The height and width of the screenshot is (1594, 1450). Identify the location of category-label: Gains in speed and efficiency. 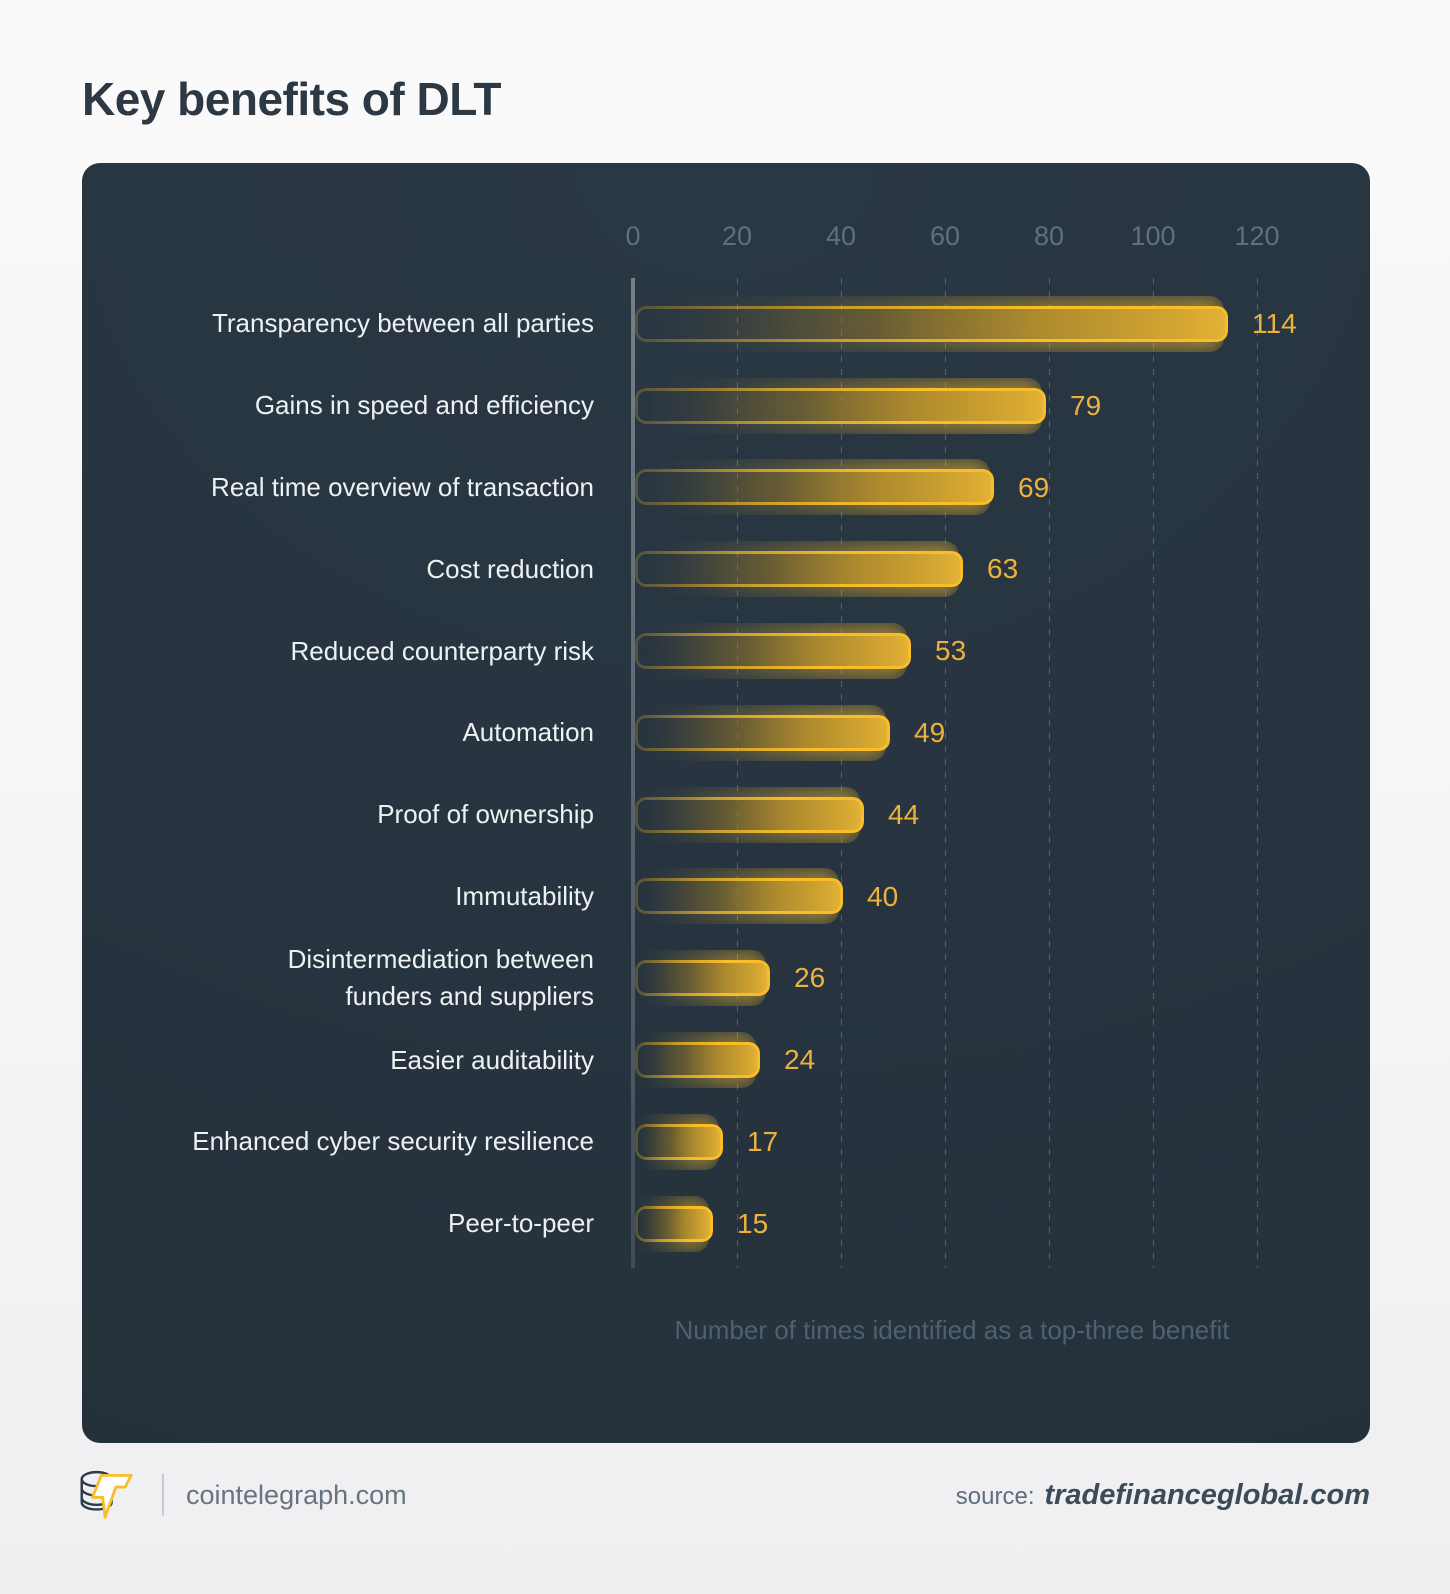
(424, 405).